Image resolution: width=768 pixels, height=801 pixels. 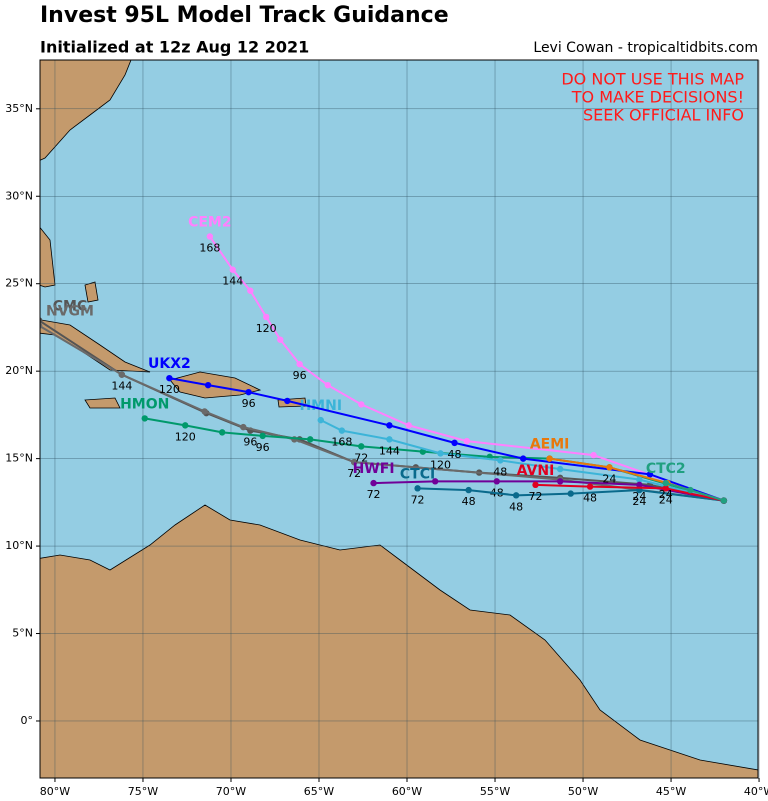 I want to click on subtitle: Initialized at 12z Aug 12 2021, so click(x=174, y=47).